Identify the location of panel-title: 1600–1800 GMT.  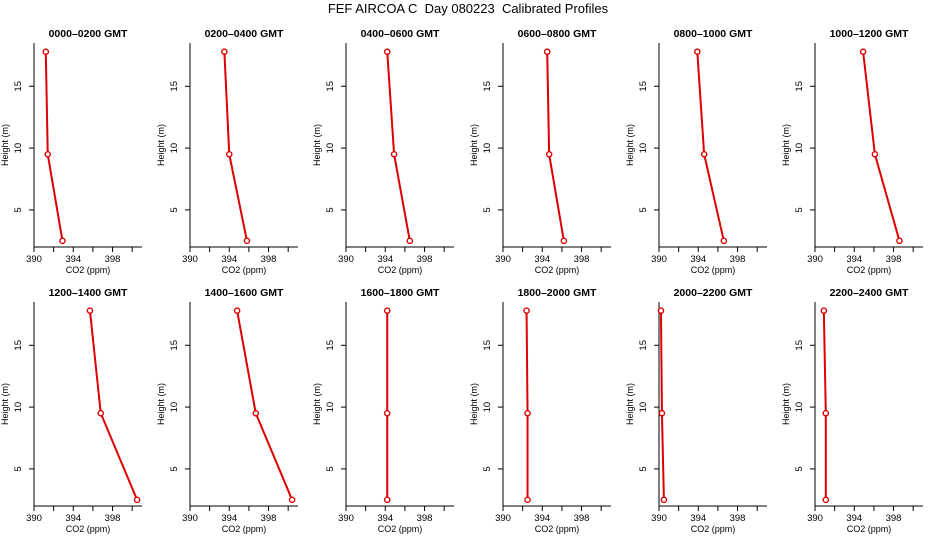
(400, 293).